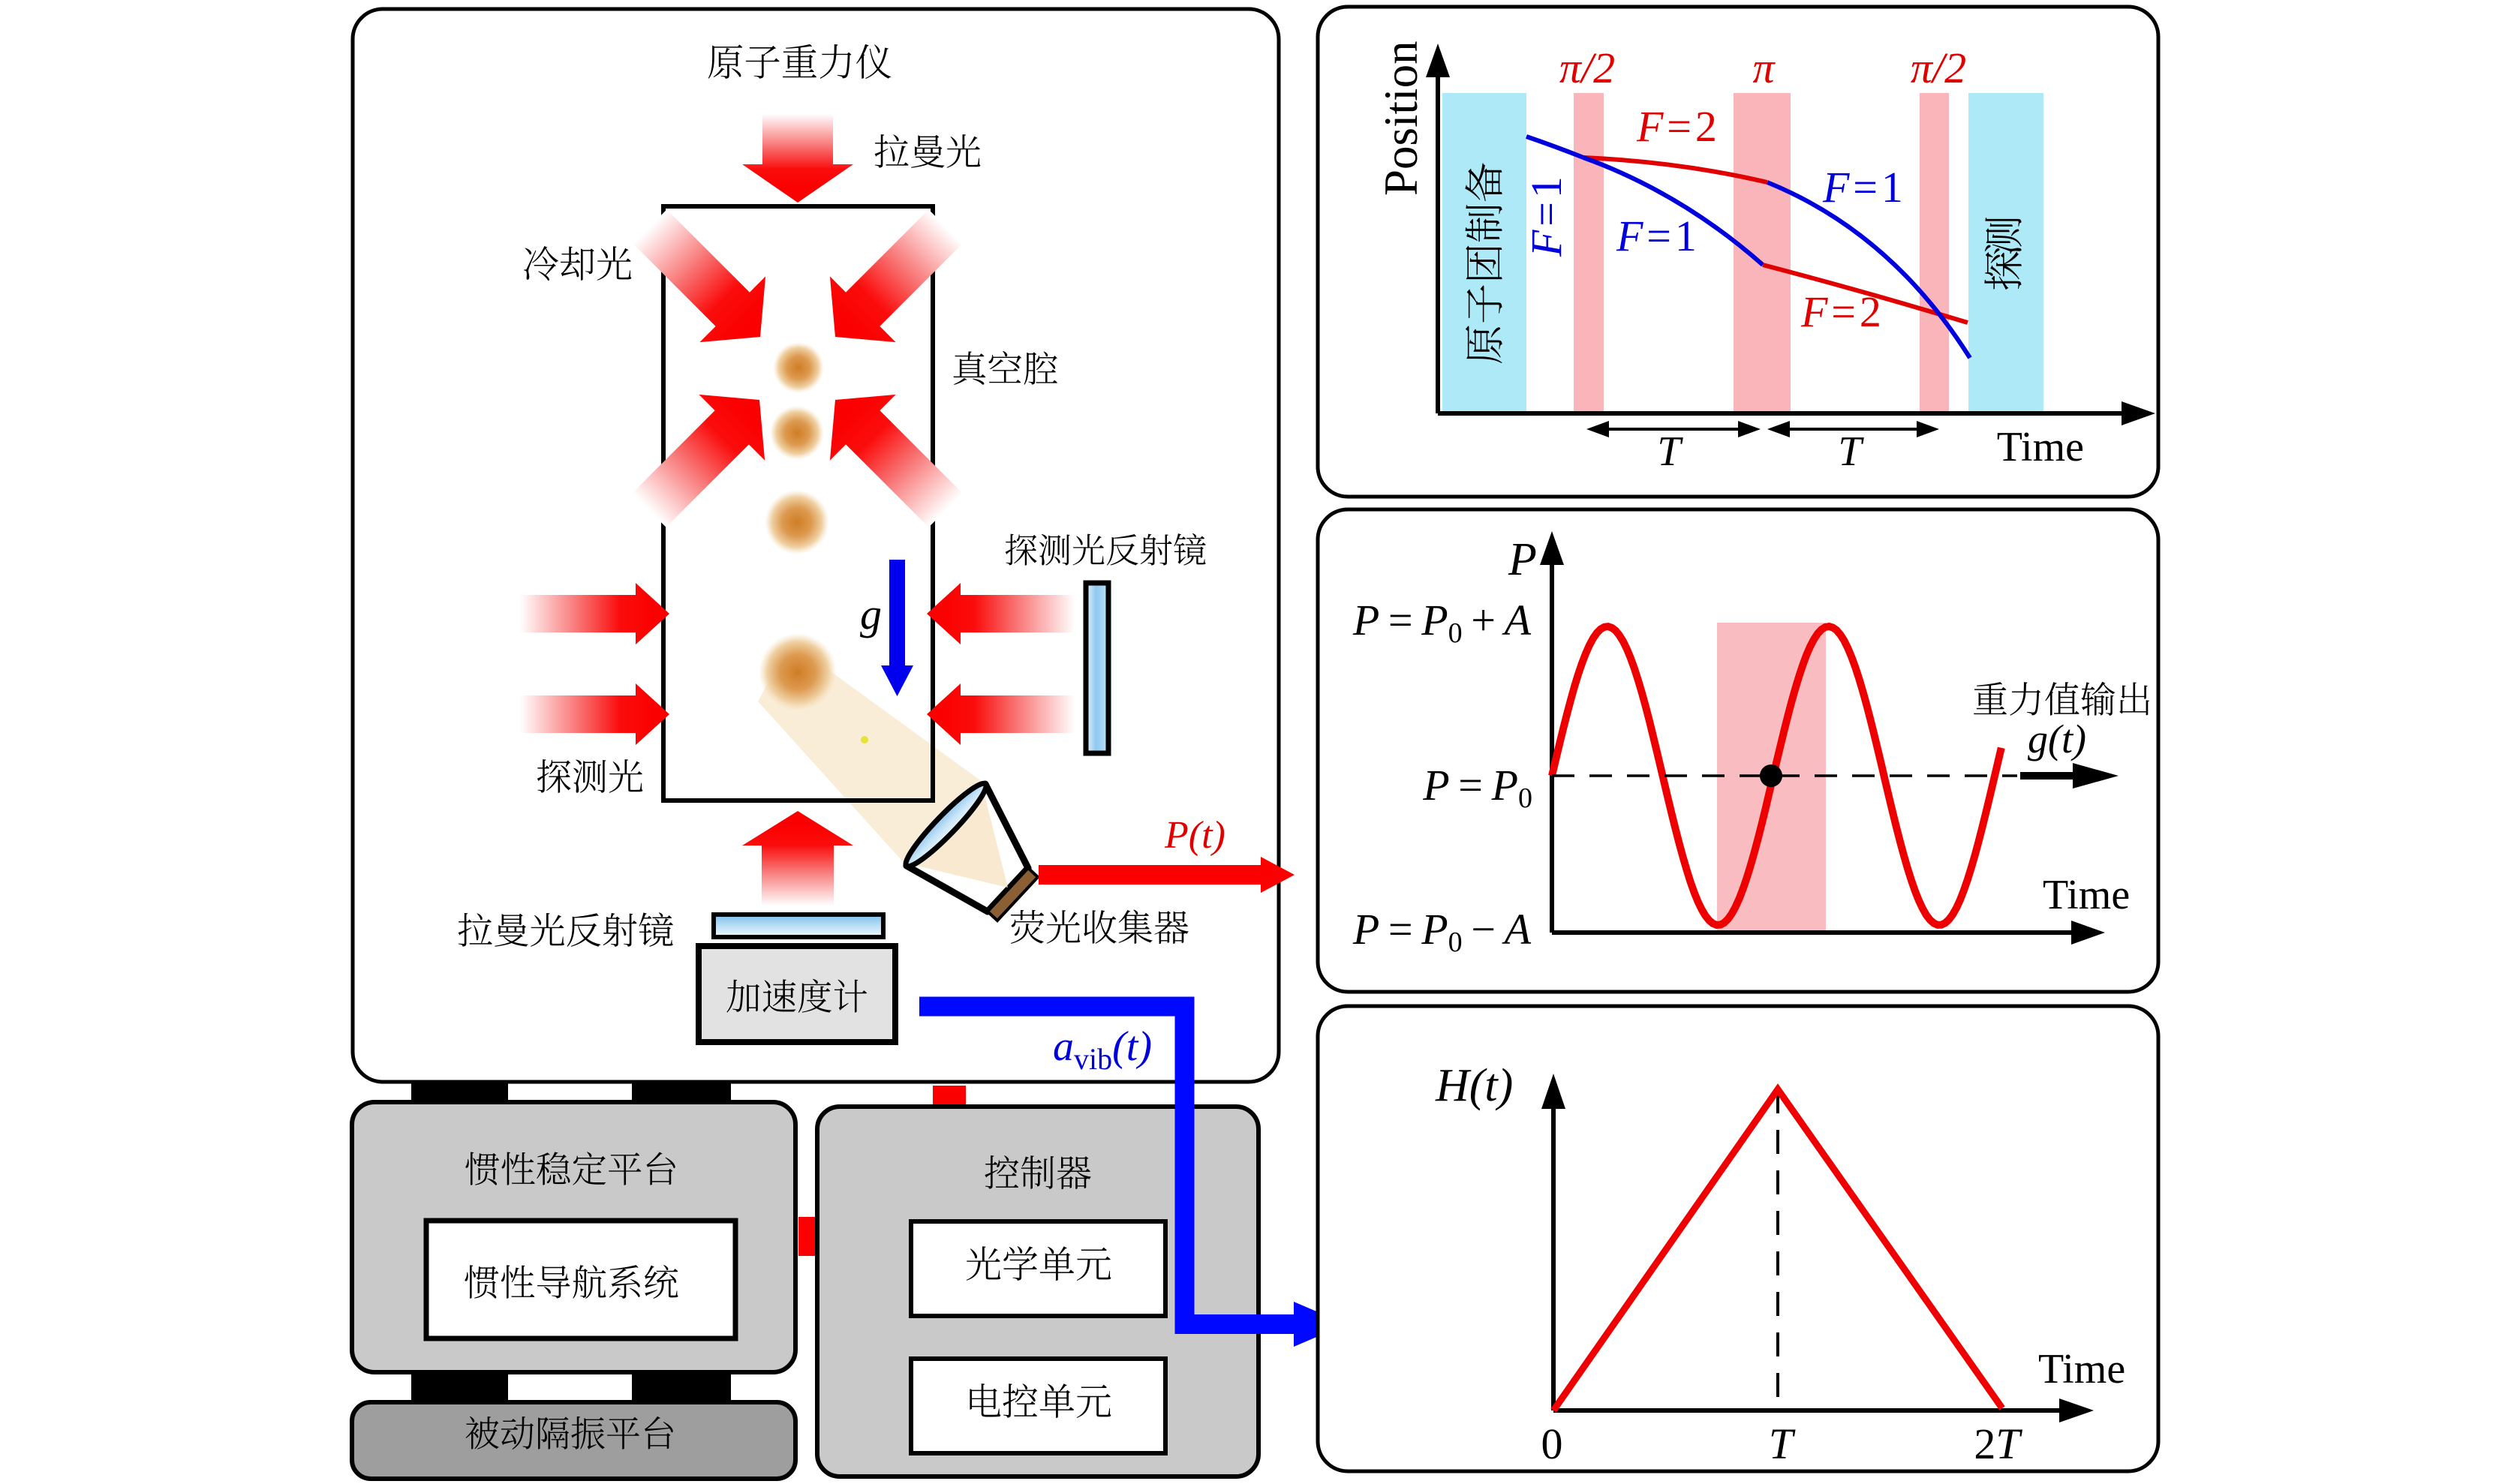 The image size is (2511, 1484). Describe the element at coordinates (1522, 559) in the screenshot. I see `svg-text: P` at that location.